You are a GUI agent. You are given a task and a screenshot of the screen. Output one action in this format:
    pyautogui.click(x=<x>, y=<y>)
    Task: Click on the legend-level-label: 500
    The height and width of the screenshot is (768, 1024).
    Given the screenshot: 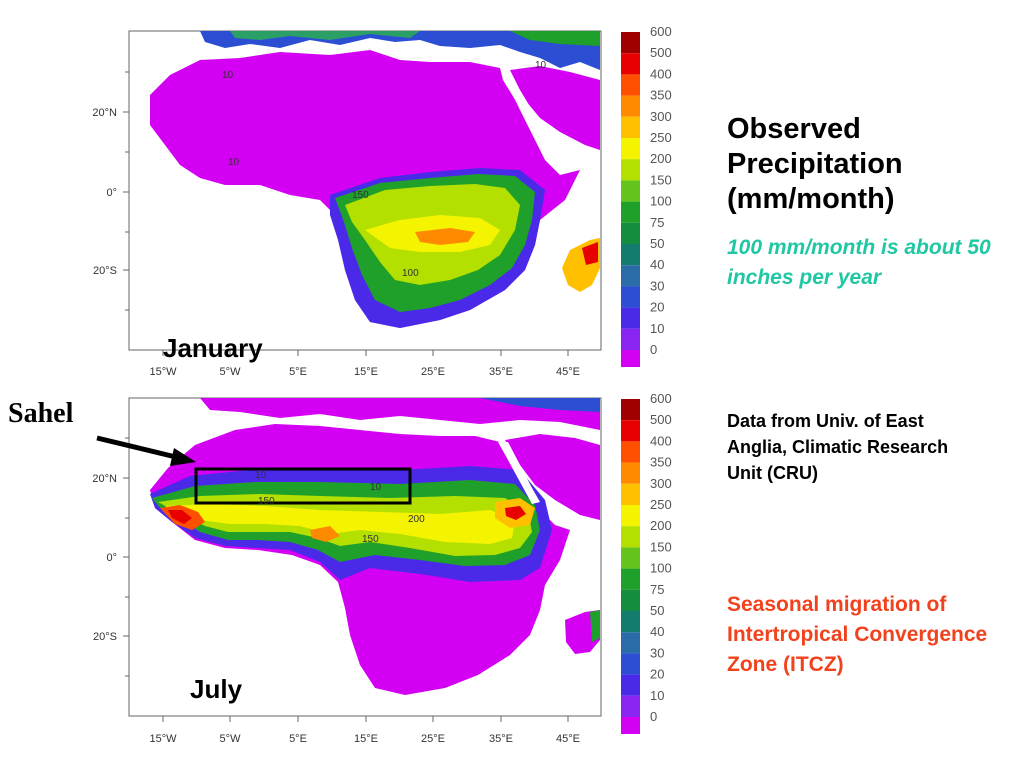 What is the action you would take?
    pyautogui.click(x=661, y=419)
    